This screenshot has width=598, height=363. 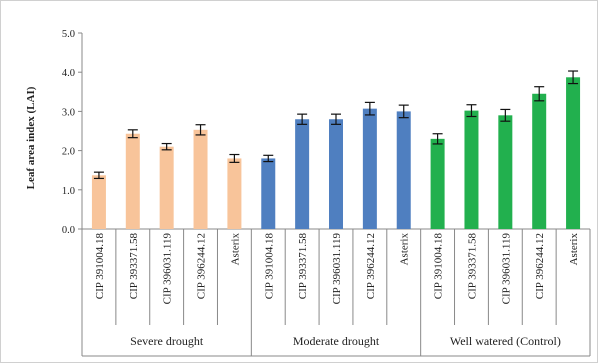 I want to click on y-tick-label: 5.0, so click(x=68, y=34).